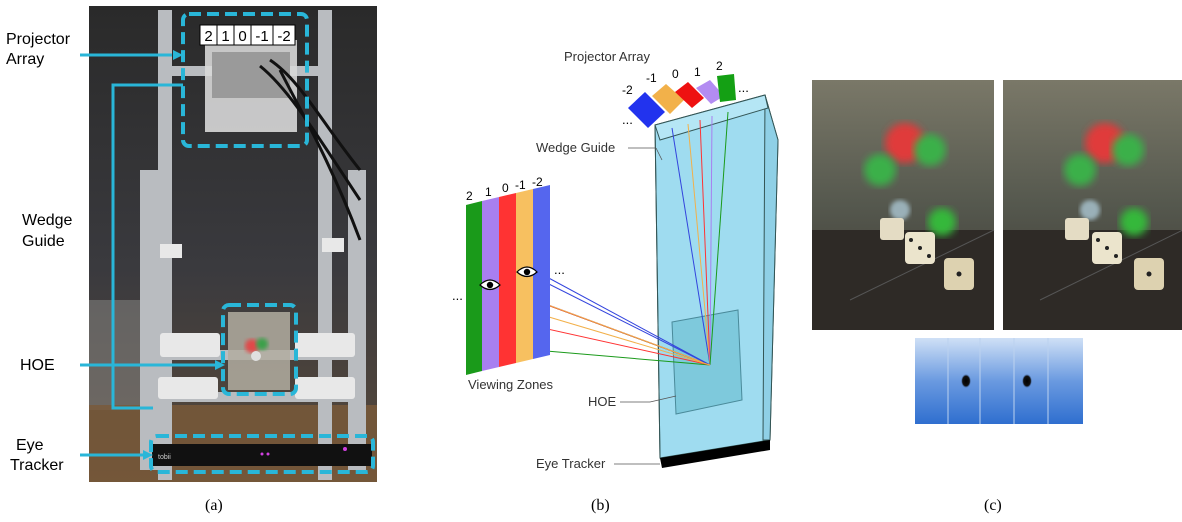 The height and width of the screenshot is (522, 1182). Describe the element at coordinates (537, 182) in the screenshot. I see `zone-index-4: -2` at that location.